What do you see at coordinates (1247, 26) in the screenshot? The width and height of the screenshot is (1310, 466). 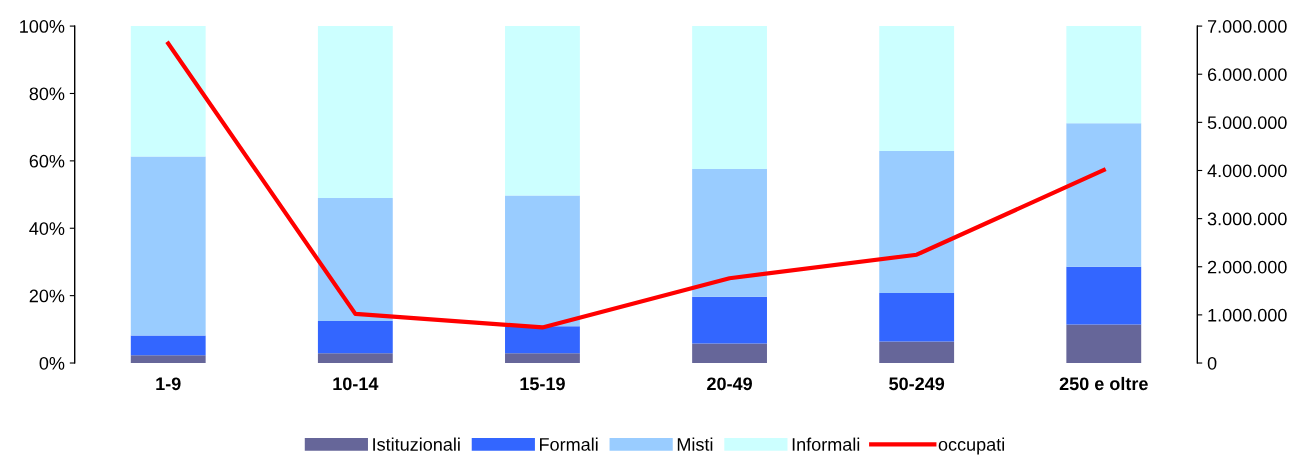 I see `y2-tick-label: 7.000.000` at bounding box center [1247, 26].